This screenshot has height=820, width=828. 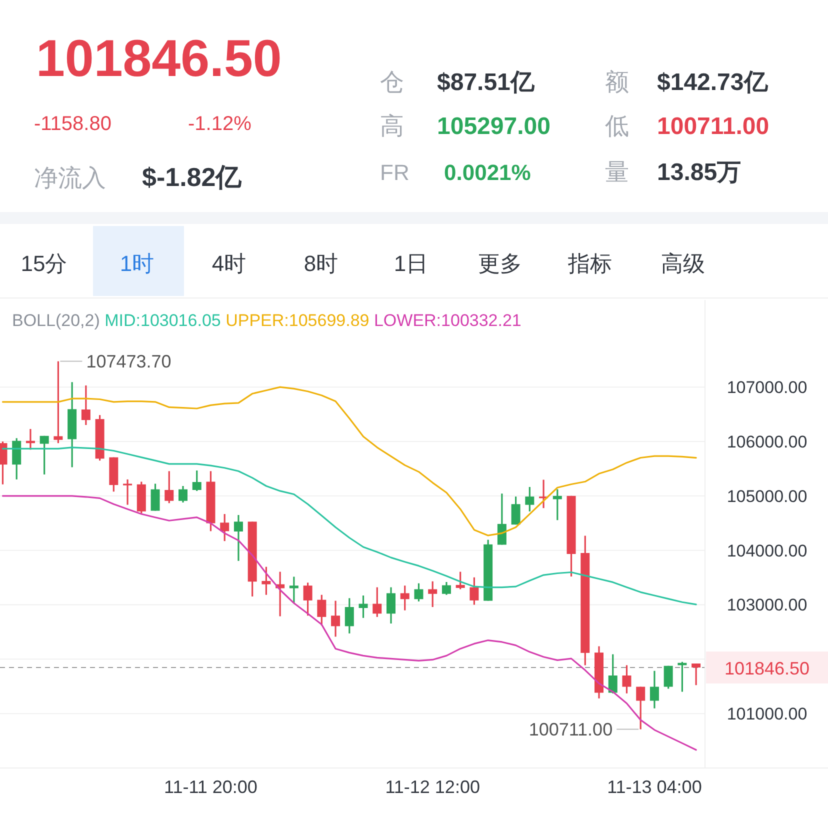 What do you see at coordinates (44, 263) in the screenshot?
I see `text: 15分` at bounding box center [44, 263].